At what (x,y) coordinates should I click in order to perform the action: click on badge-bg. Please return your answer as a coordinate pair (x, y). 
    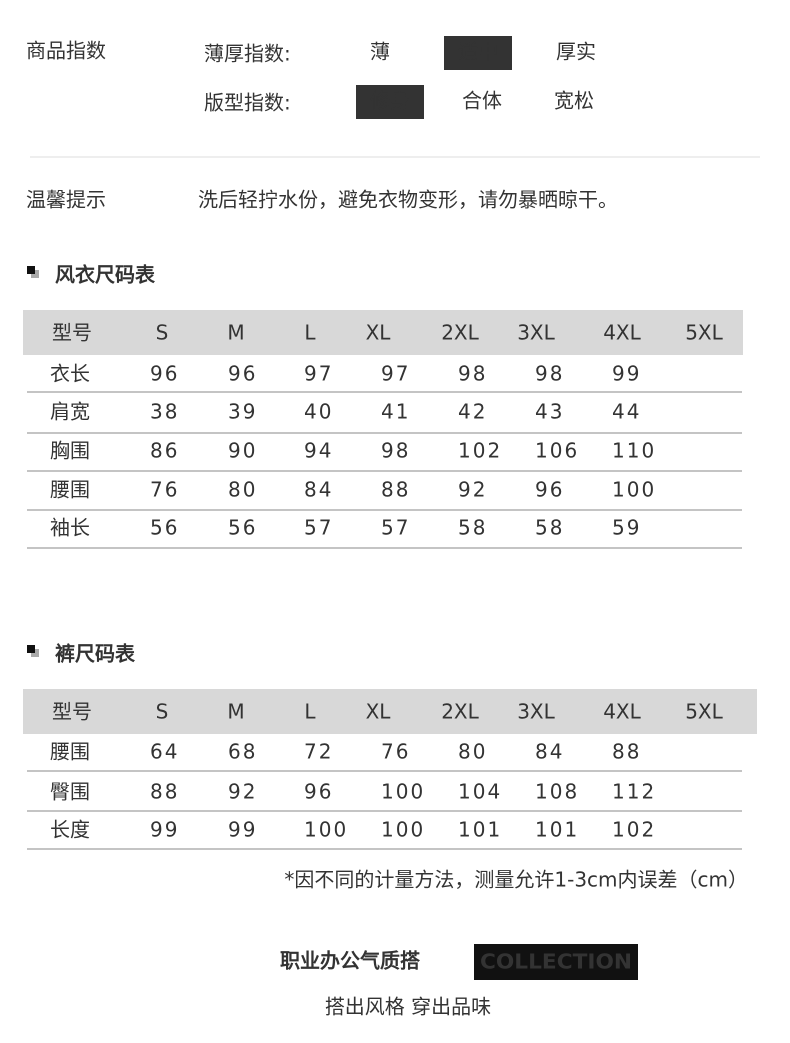
    Looking at the image, I should click on (556, 962).